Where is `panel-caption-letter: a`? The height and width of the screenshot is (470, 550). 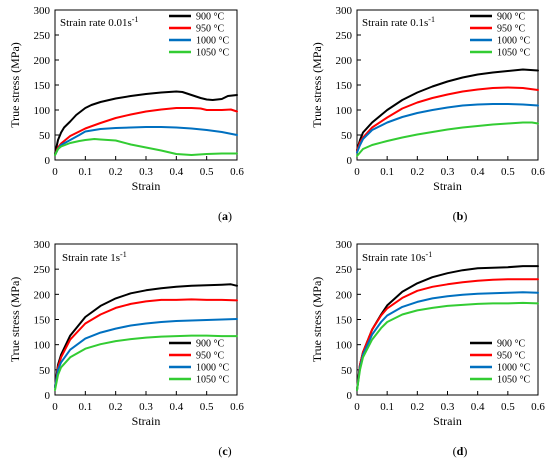 panel-caption-letter: a is located at coordinates (225, 216).